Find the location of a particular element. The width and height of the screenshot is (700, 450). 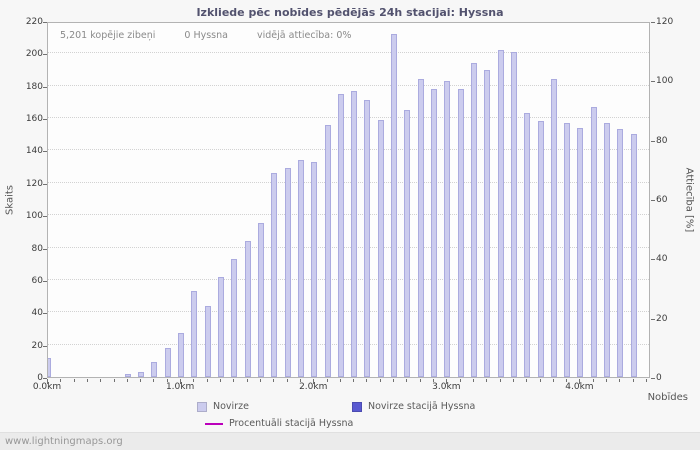

y-axis-tick-label-right: 120 is located at coordinates (665, 22).